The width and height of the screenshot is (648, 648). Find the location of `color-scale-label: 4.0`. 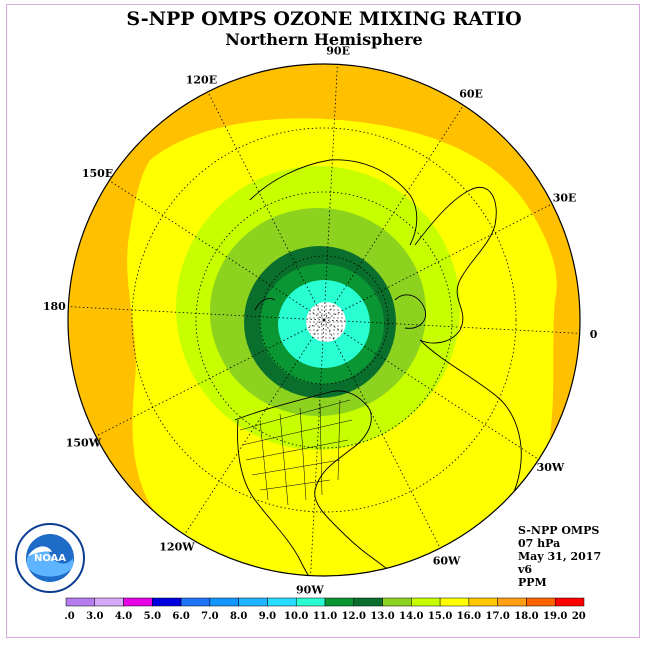

color-scale-label: 4.0 is located at coordinates (123, 616).